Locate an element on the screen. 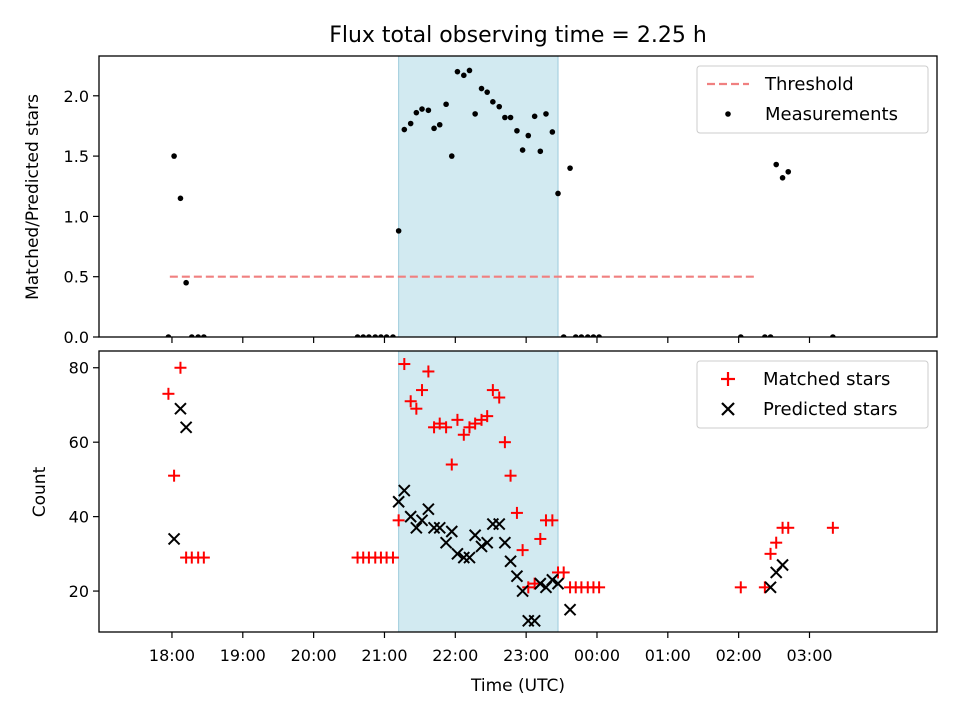 Image resolution: width=960 pixels, height=720 pixels. x-tick-label: 19:00 is located at coordinates (243, 655).